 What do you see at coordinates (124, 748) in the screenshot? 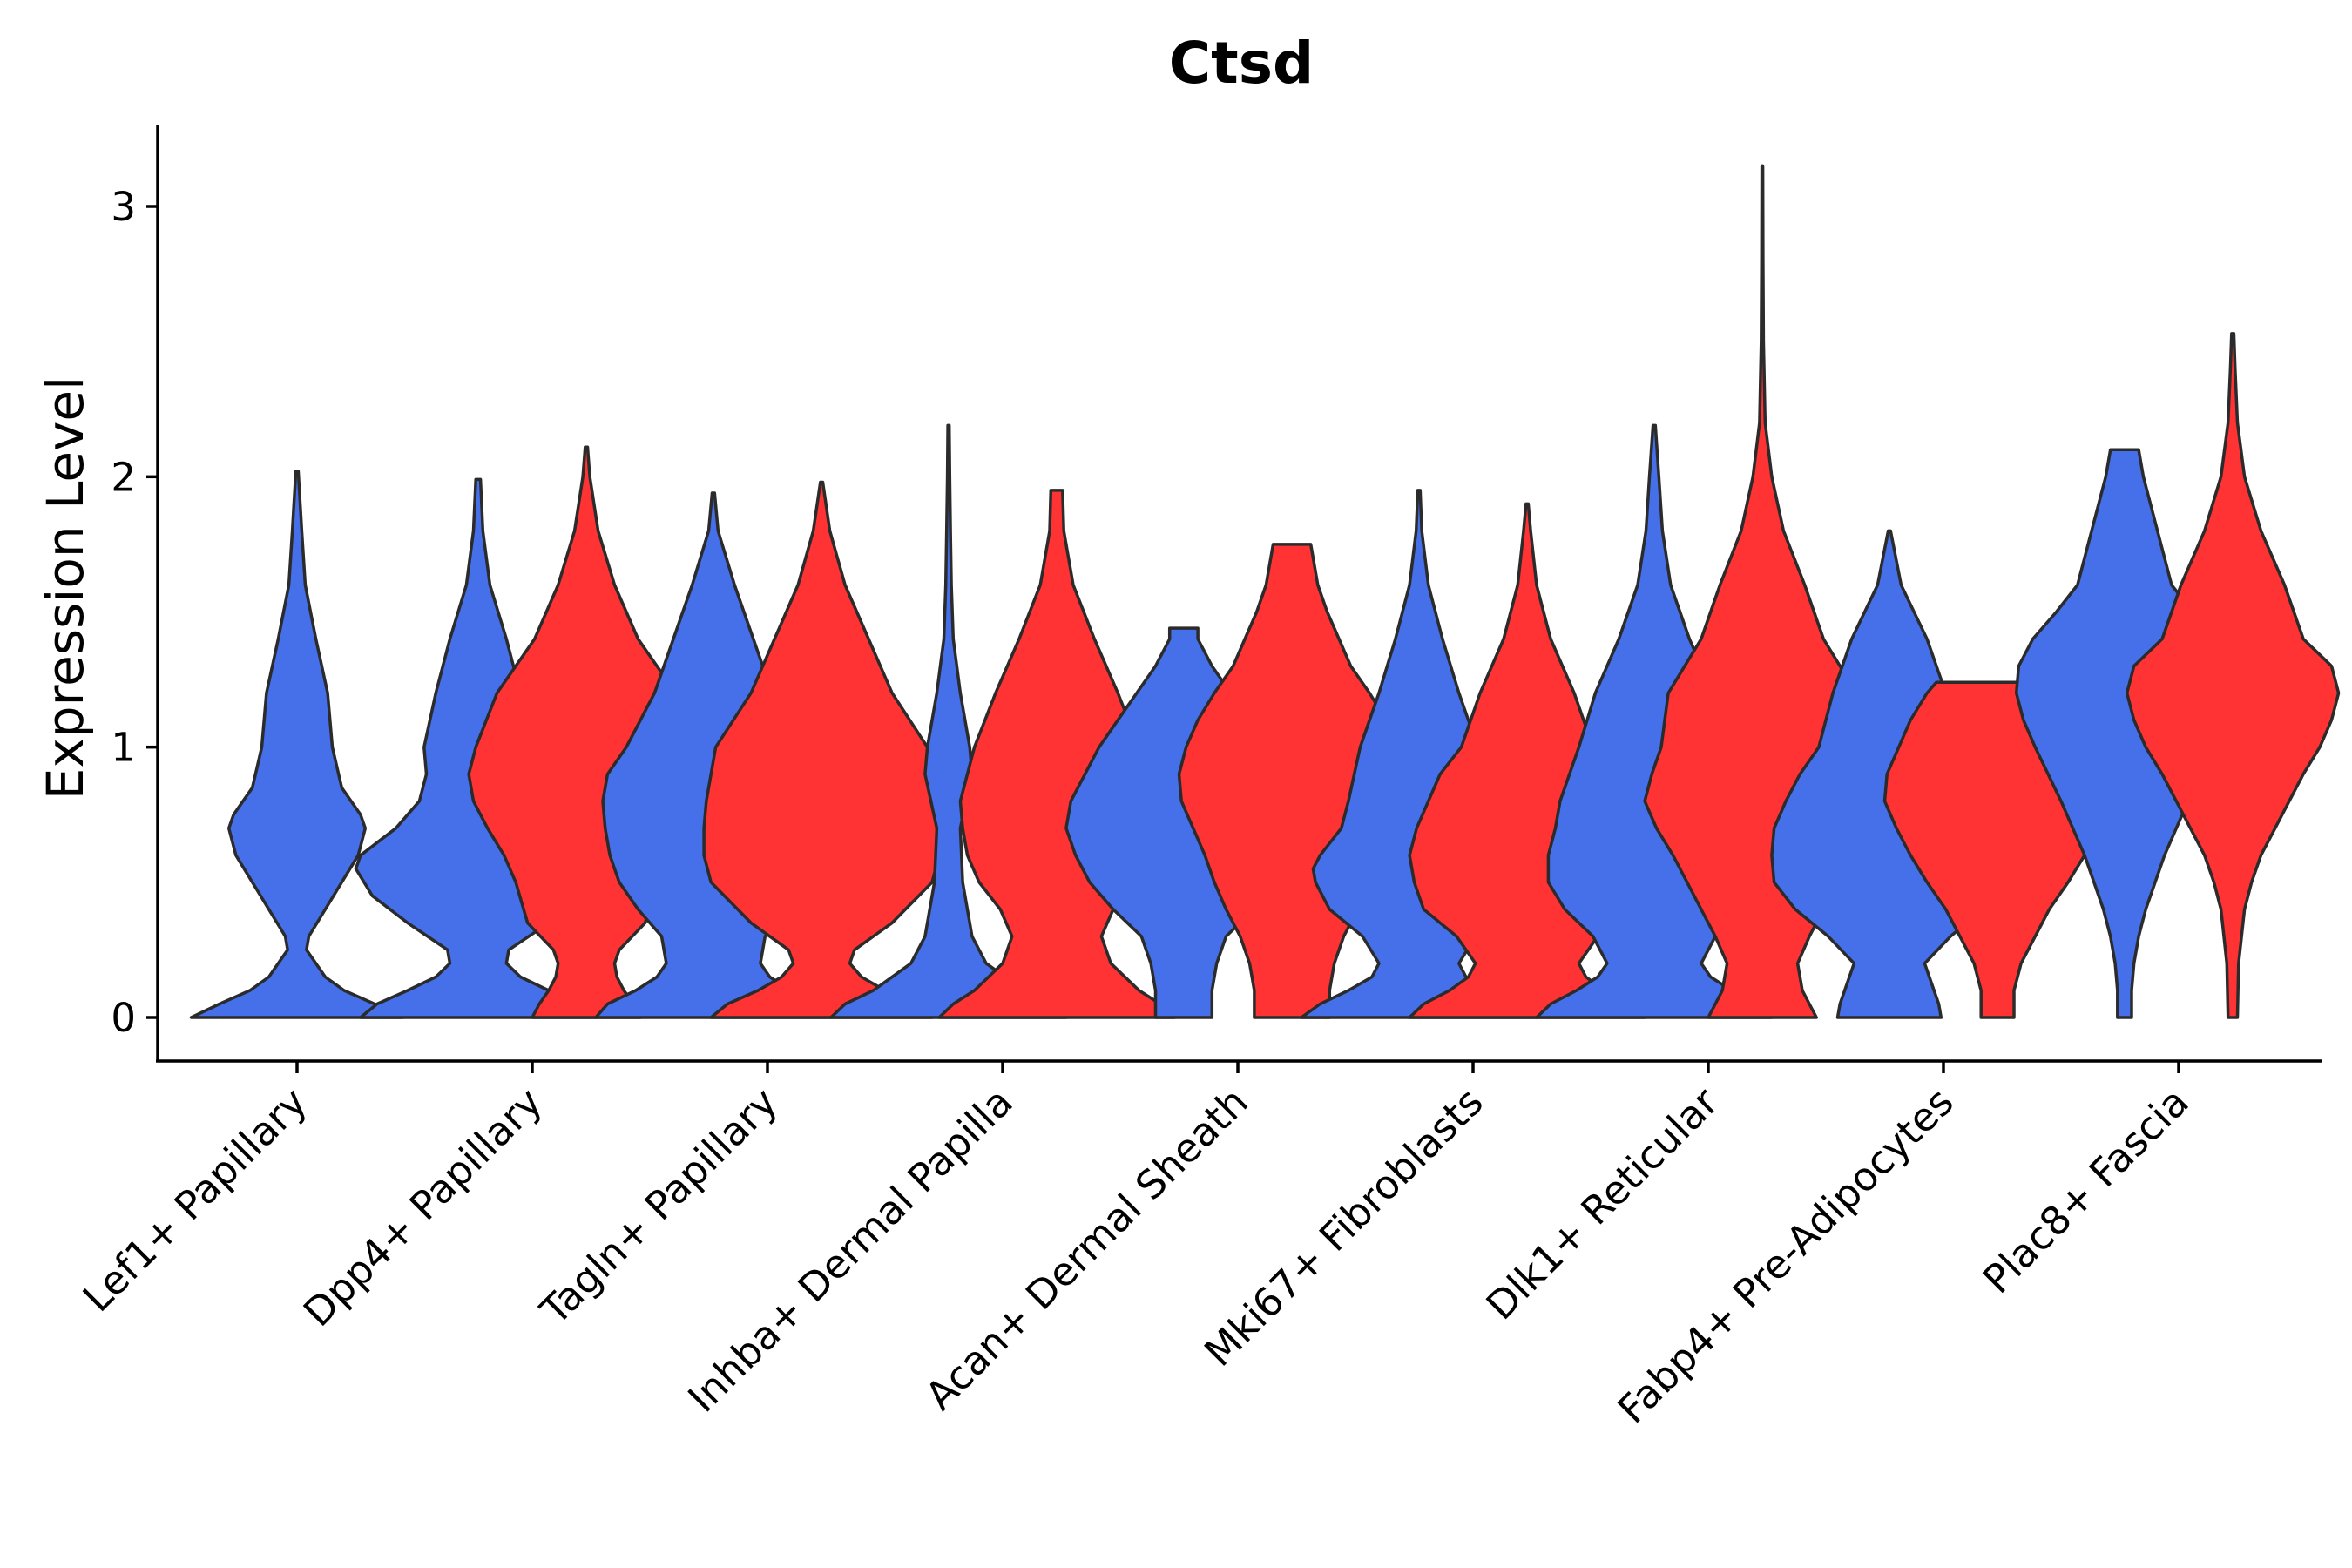
I see `y-tick-label: 1` at bounding box center [124, 748].